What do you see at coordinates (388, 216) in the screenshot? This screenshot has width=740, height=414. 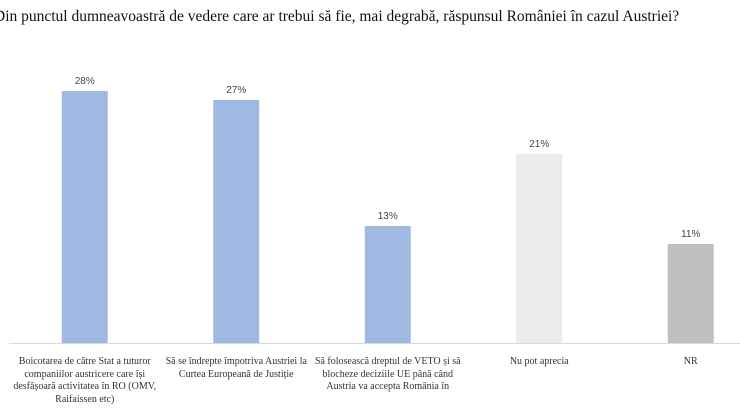 I see `value-label: 13%` at bounding box center [388, 216].